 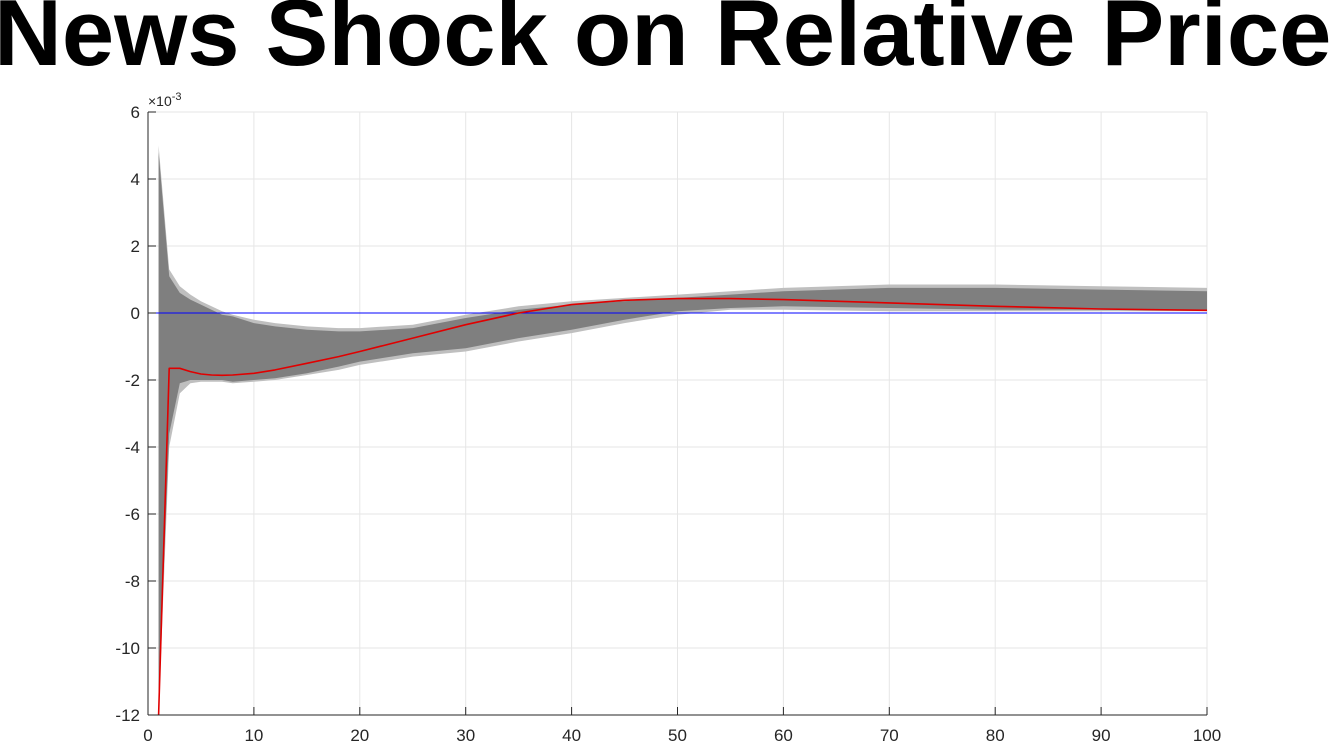 What do you see at coordinates (666, 42) in the screenshot?
I see `chart-title: News Shock on Relative Price` at bounding box center [666, 42].